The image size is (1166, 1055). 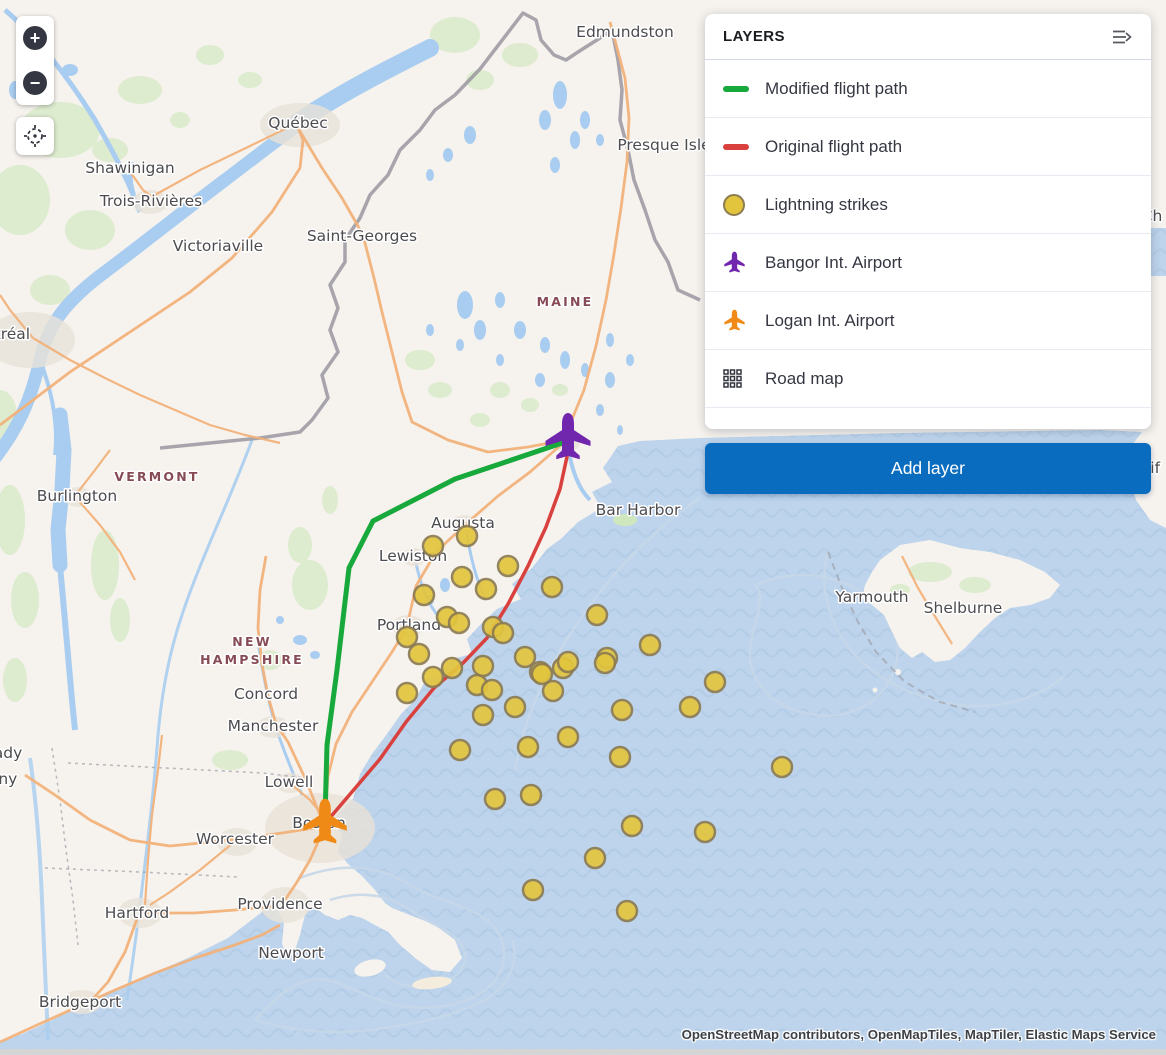 I want to click on layer-label: Original flight path, so click(x=834, y=146).